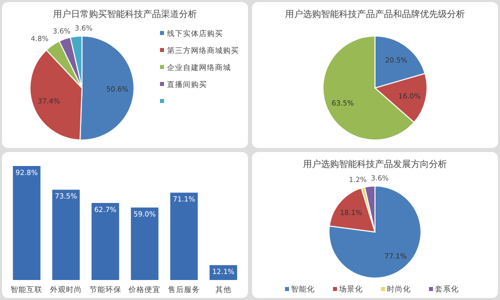 This screenshot has height=300, width=500. I want to click on title: 用户选购智能科技产品产品和品牌优先级分析, so click(375, 15).